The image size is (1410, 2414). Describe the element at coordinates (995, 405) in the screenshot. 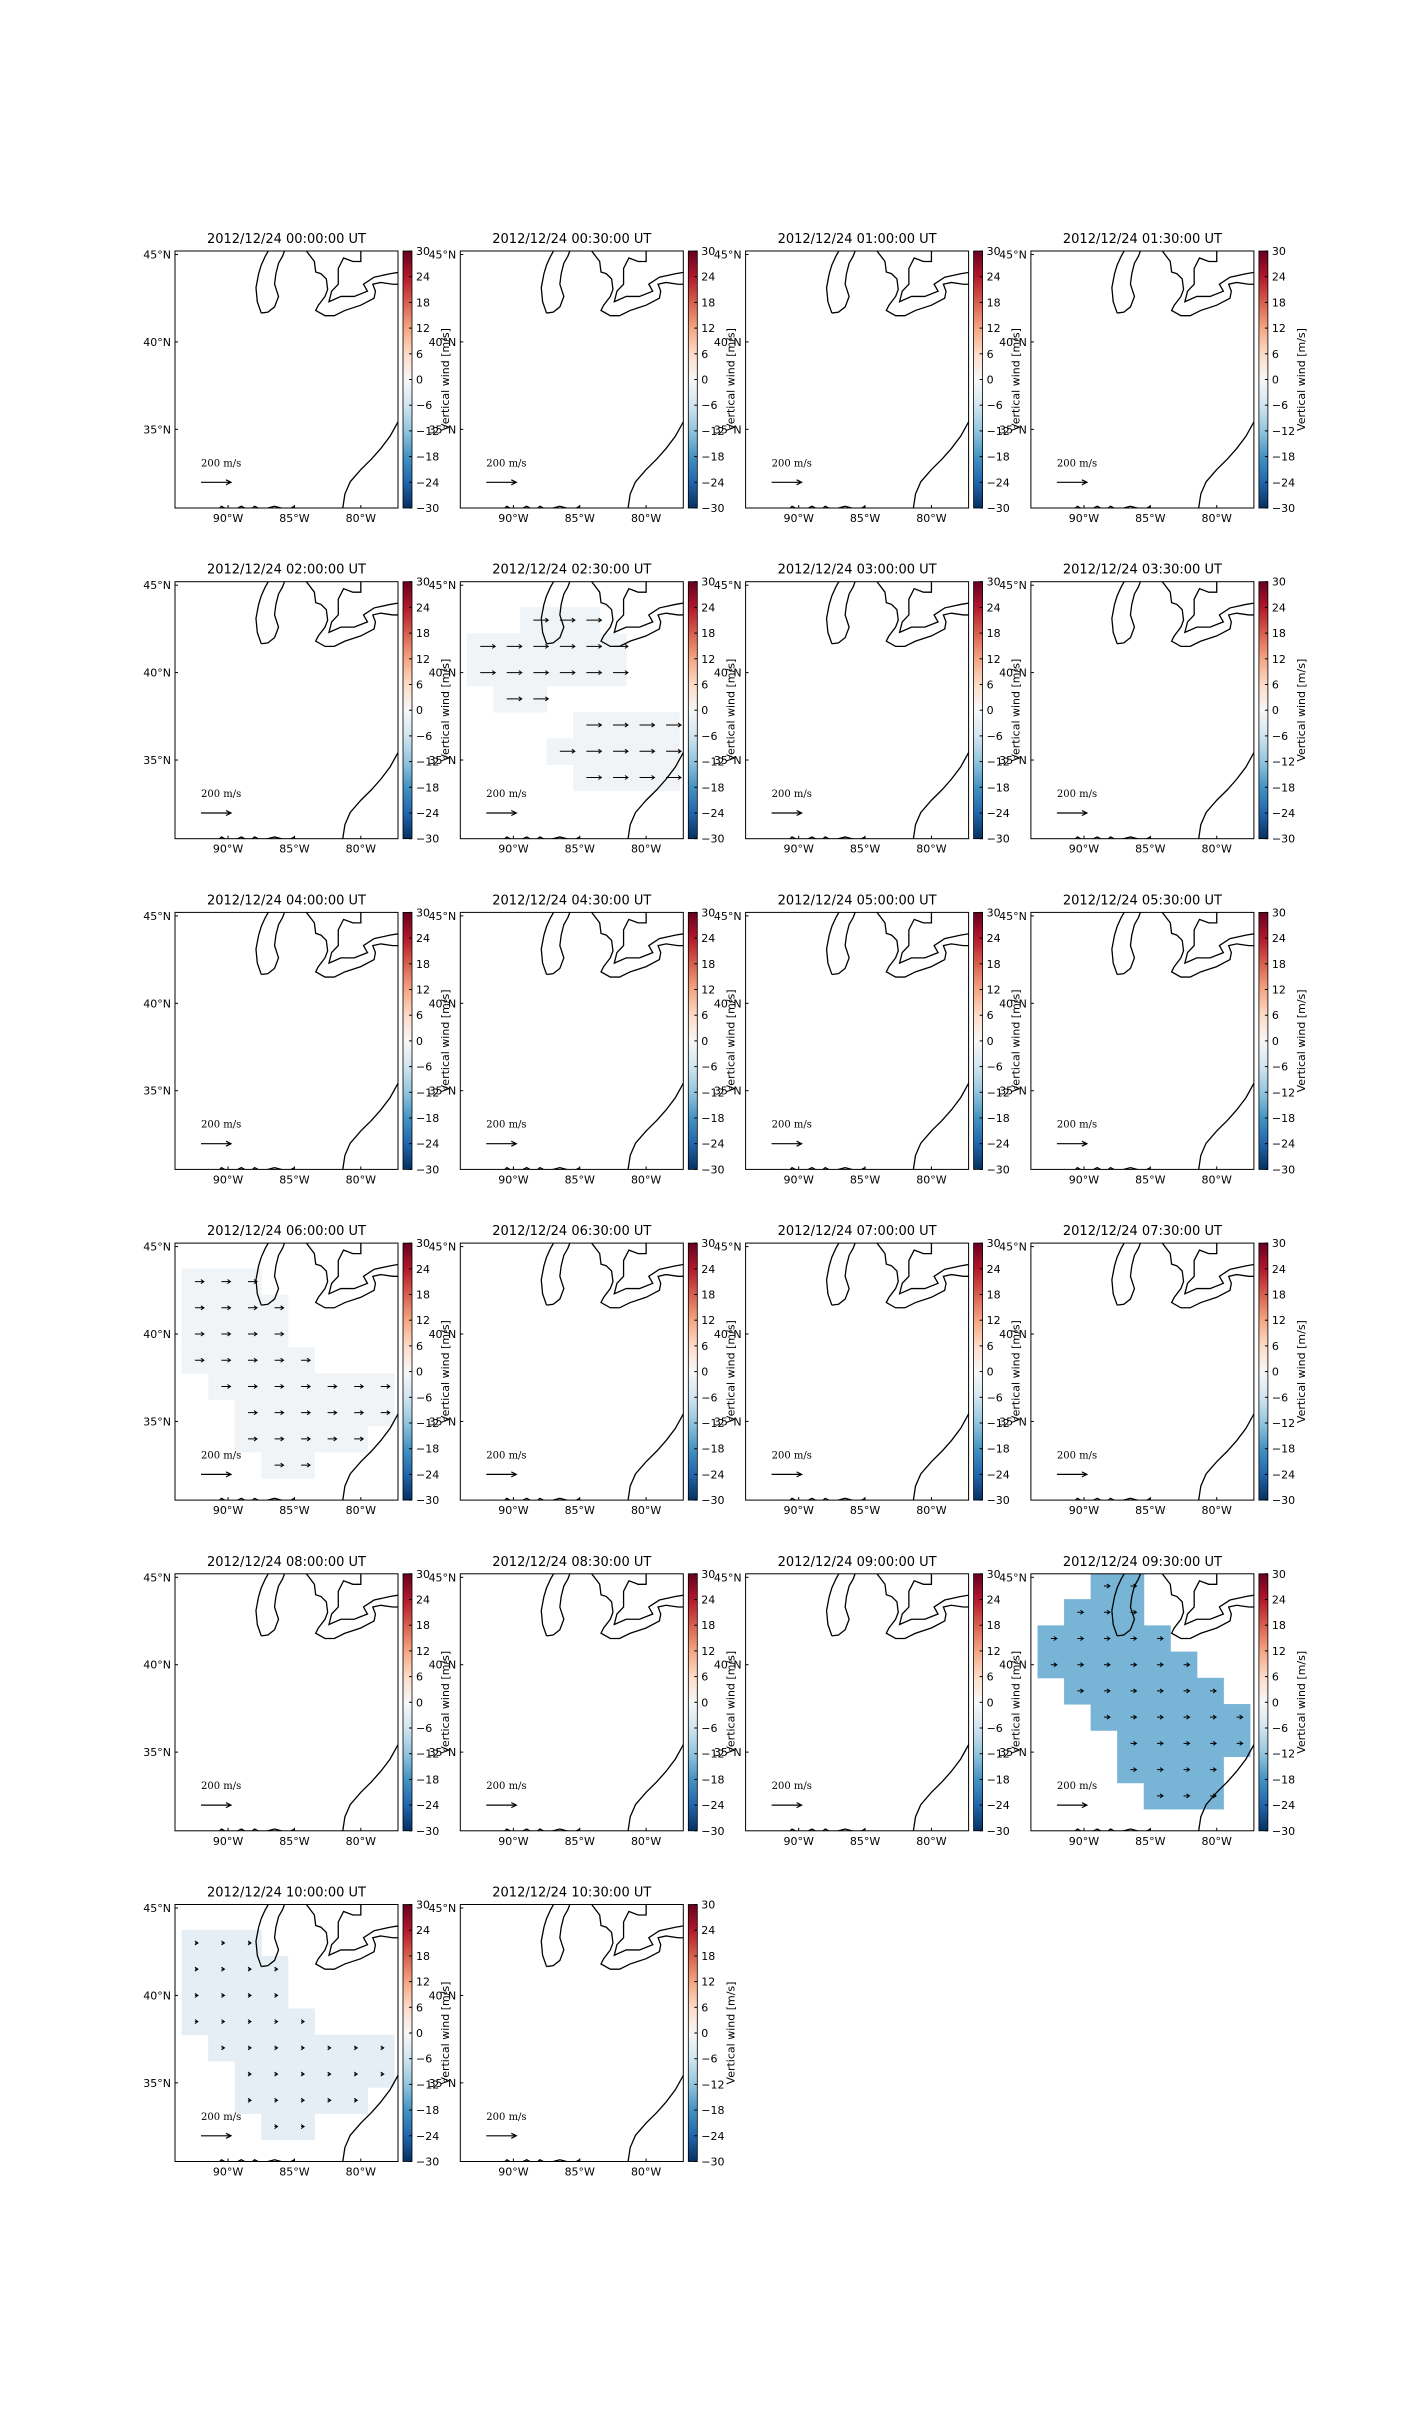

I see `colorbar-tick-label: −6` at that location.